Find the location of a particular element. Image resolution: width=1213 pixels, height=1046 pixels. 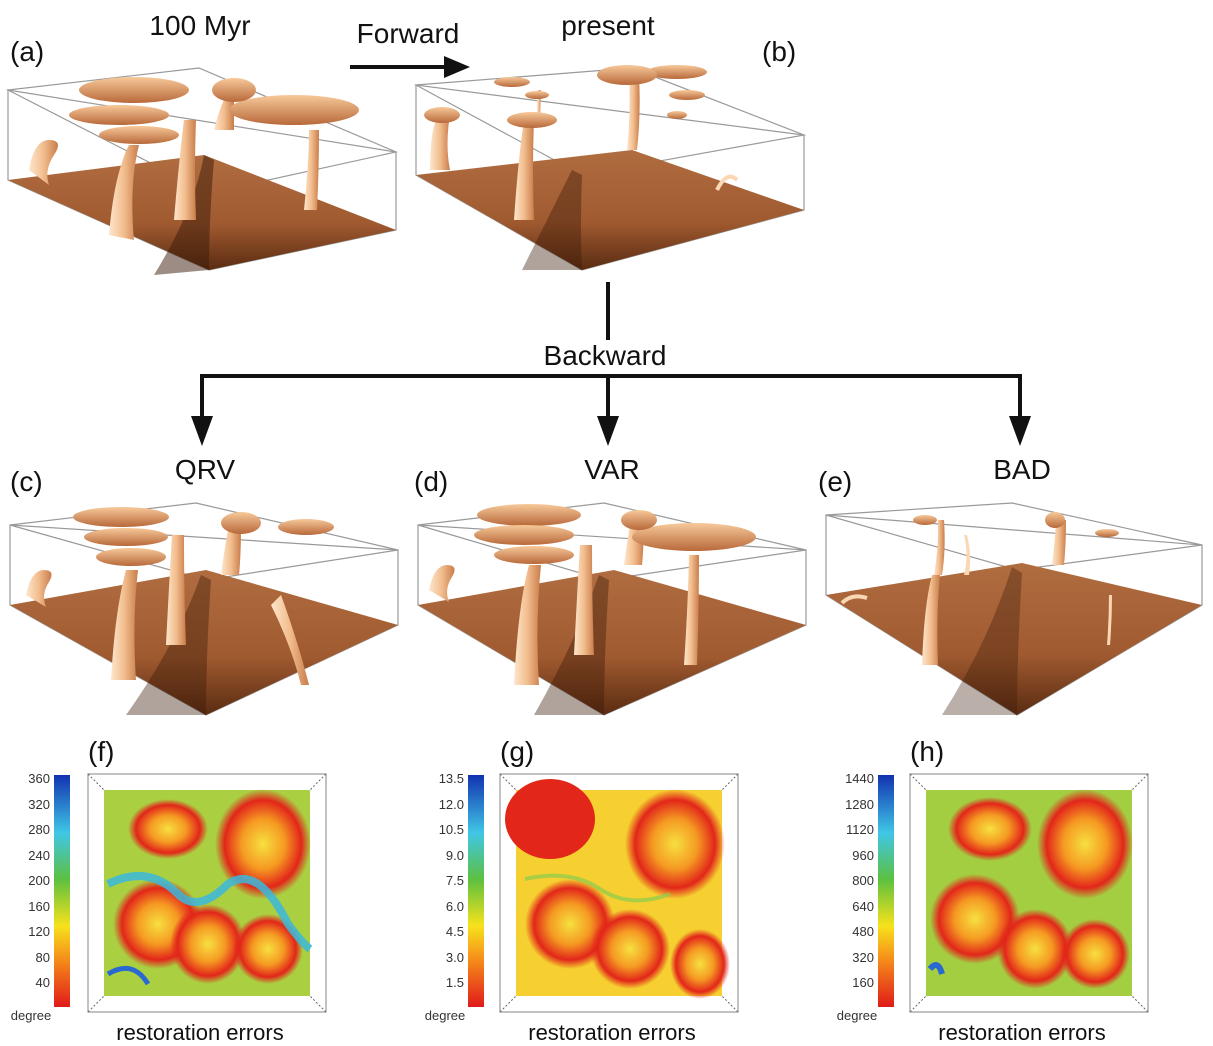

backward-arrow-tree is located at coordinates (611, 364).